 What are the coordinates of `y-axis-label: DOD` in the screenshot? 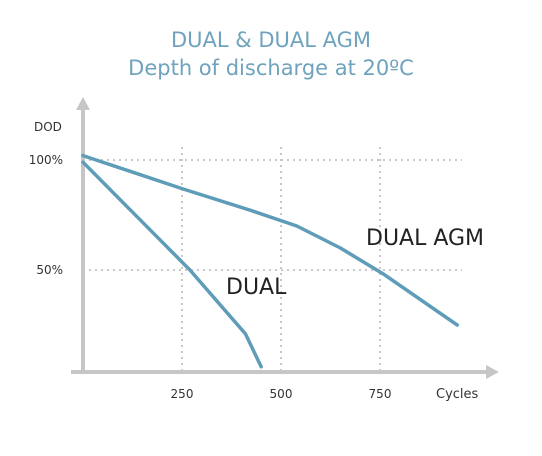 It's located at (48, 127).